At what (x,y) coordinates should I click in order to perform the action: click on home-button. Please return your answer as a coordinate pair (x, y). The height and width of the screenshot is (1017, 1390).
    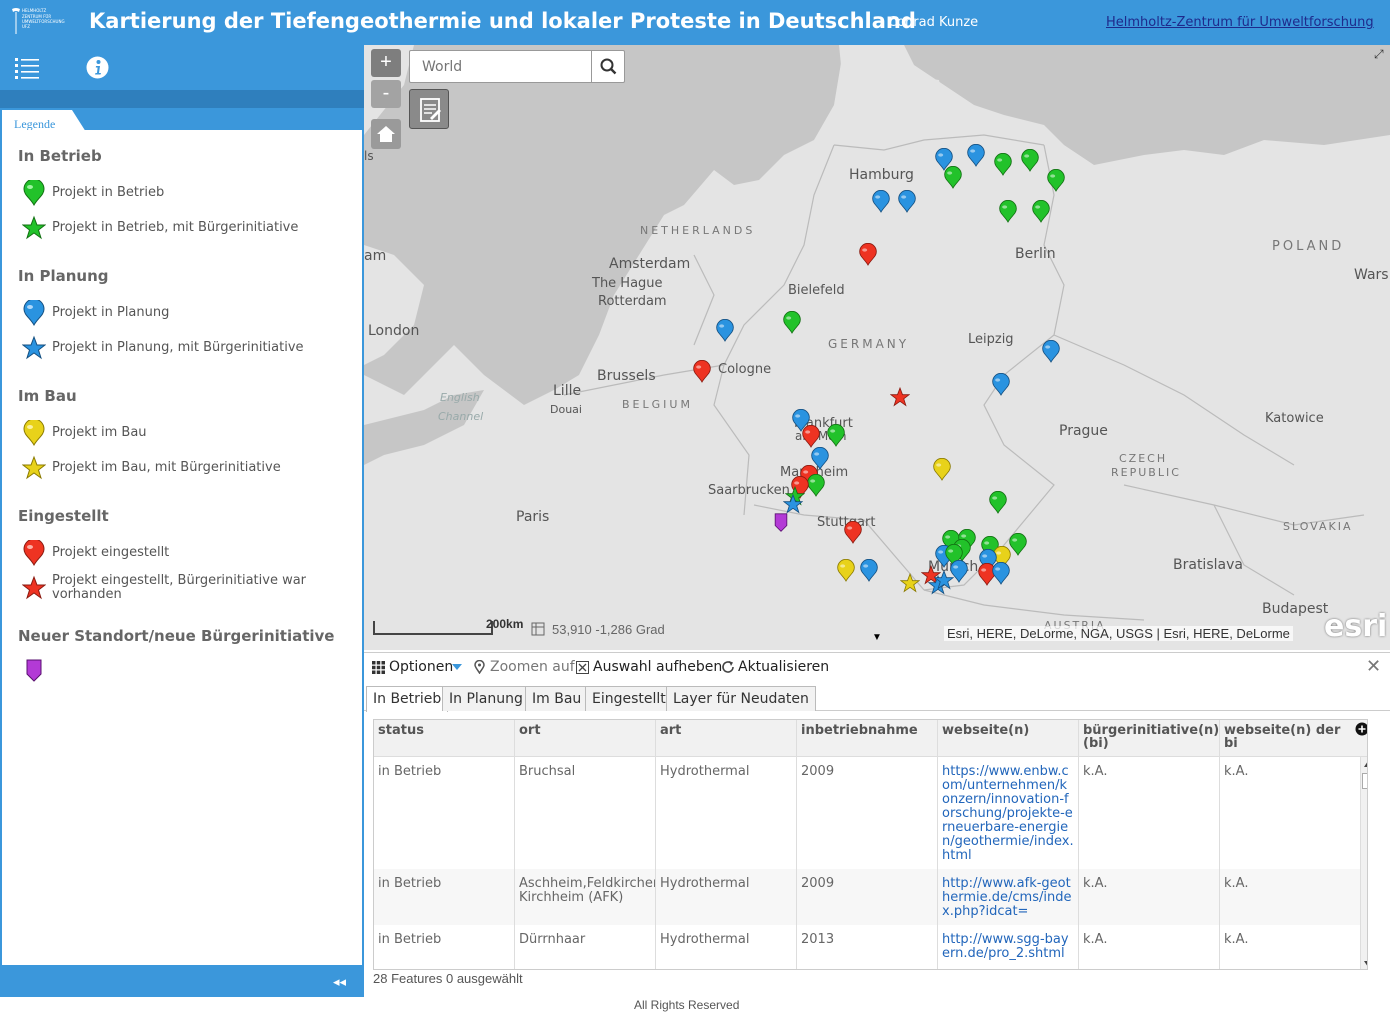
    Looking at the image, I should click on (386, 134).